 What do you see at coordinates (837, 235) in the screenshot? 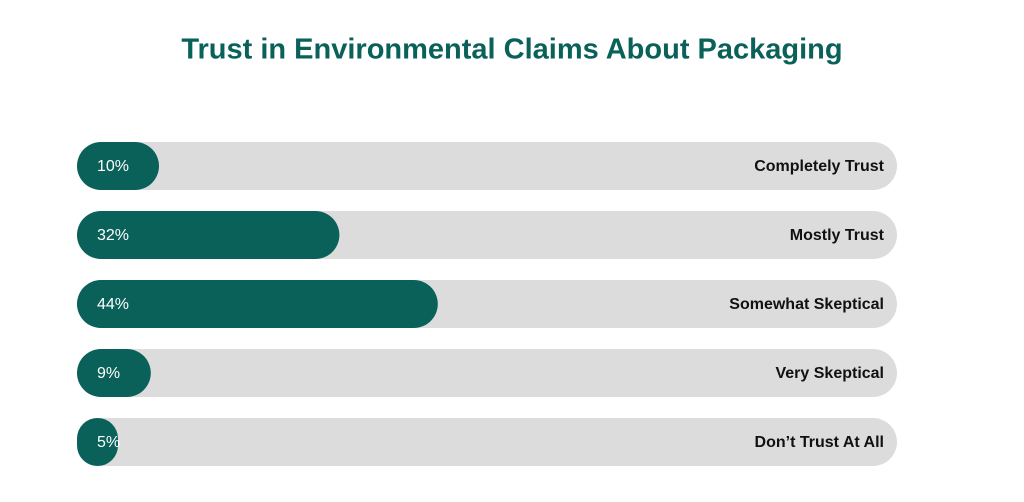
I see `category-label: Mostly Trust` at bounding box center [837, 235].